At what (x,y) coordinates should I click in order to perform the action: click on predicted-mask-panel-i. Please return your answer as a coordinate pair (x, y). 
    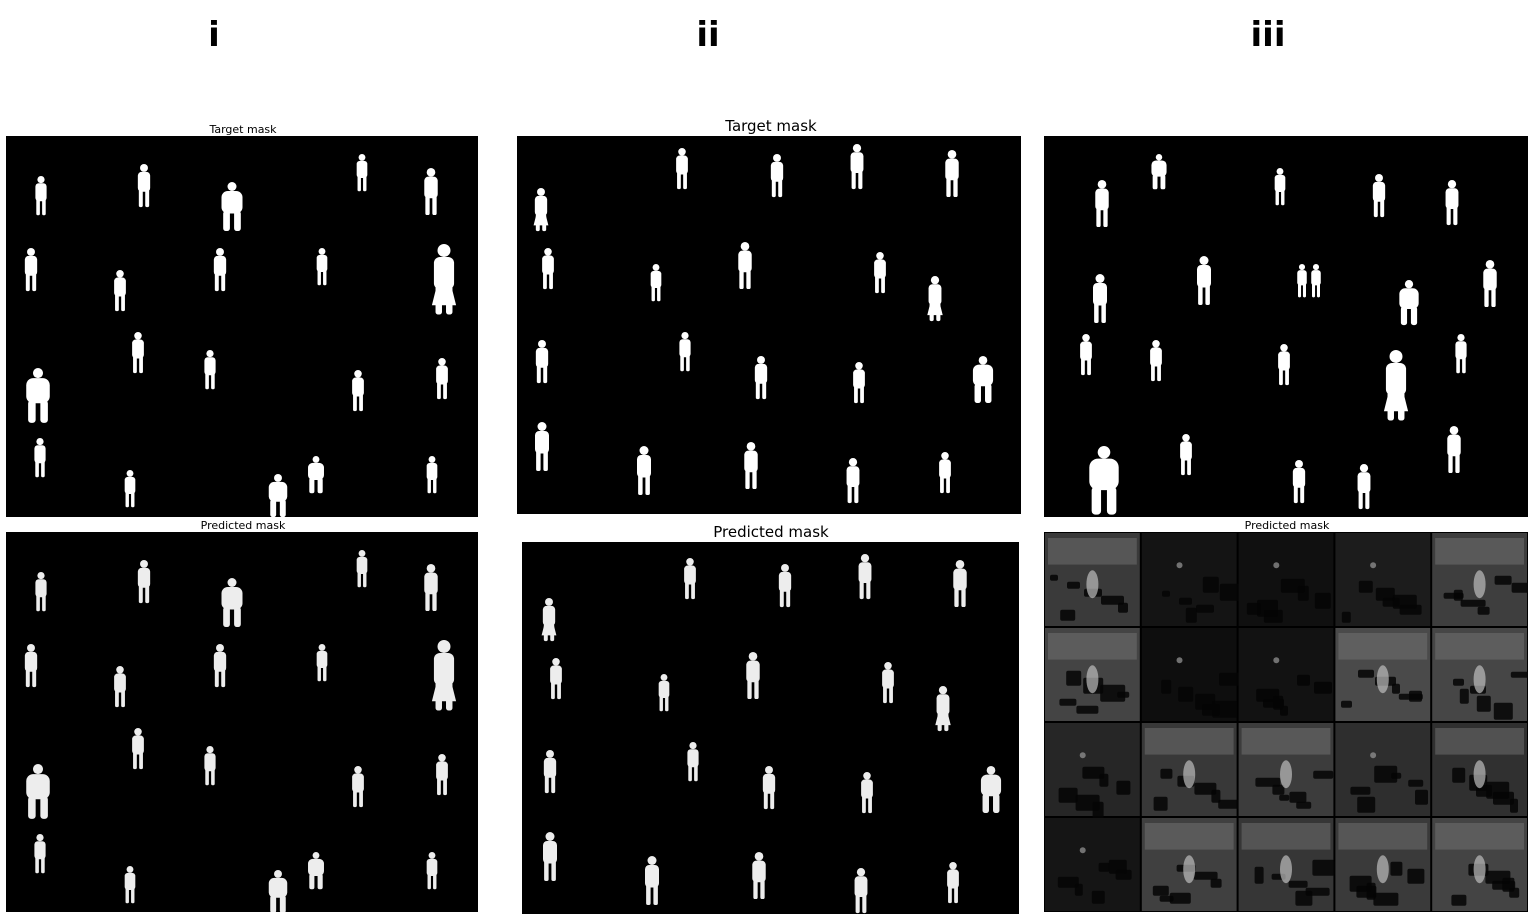
    Looking at the image, I should click on (242, 722).